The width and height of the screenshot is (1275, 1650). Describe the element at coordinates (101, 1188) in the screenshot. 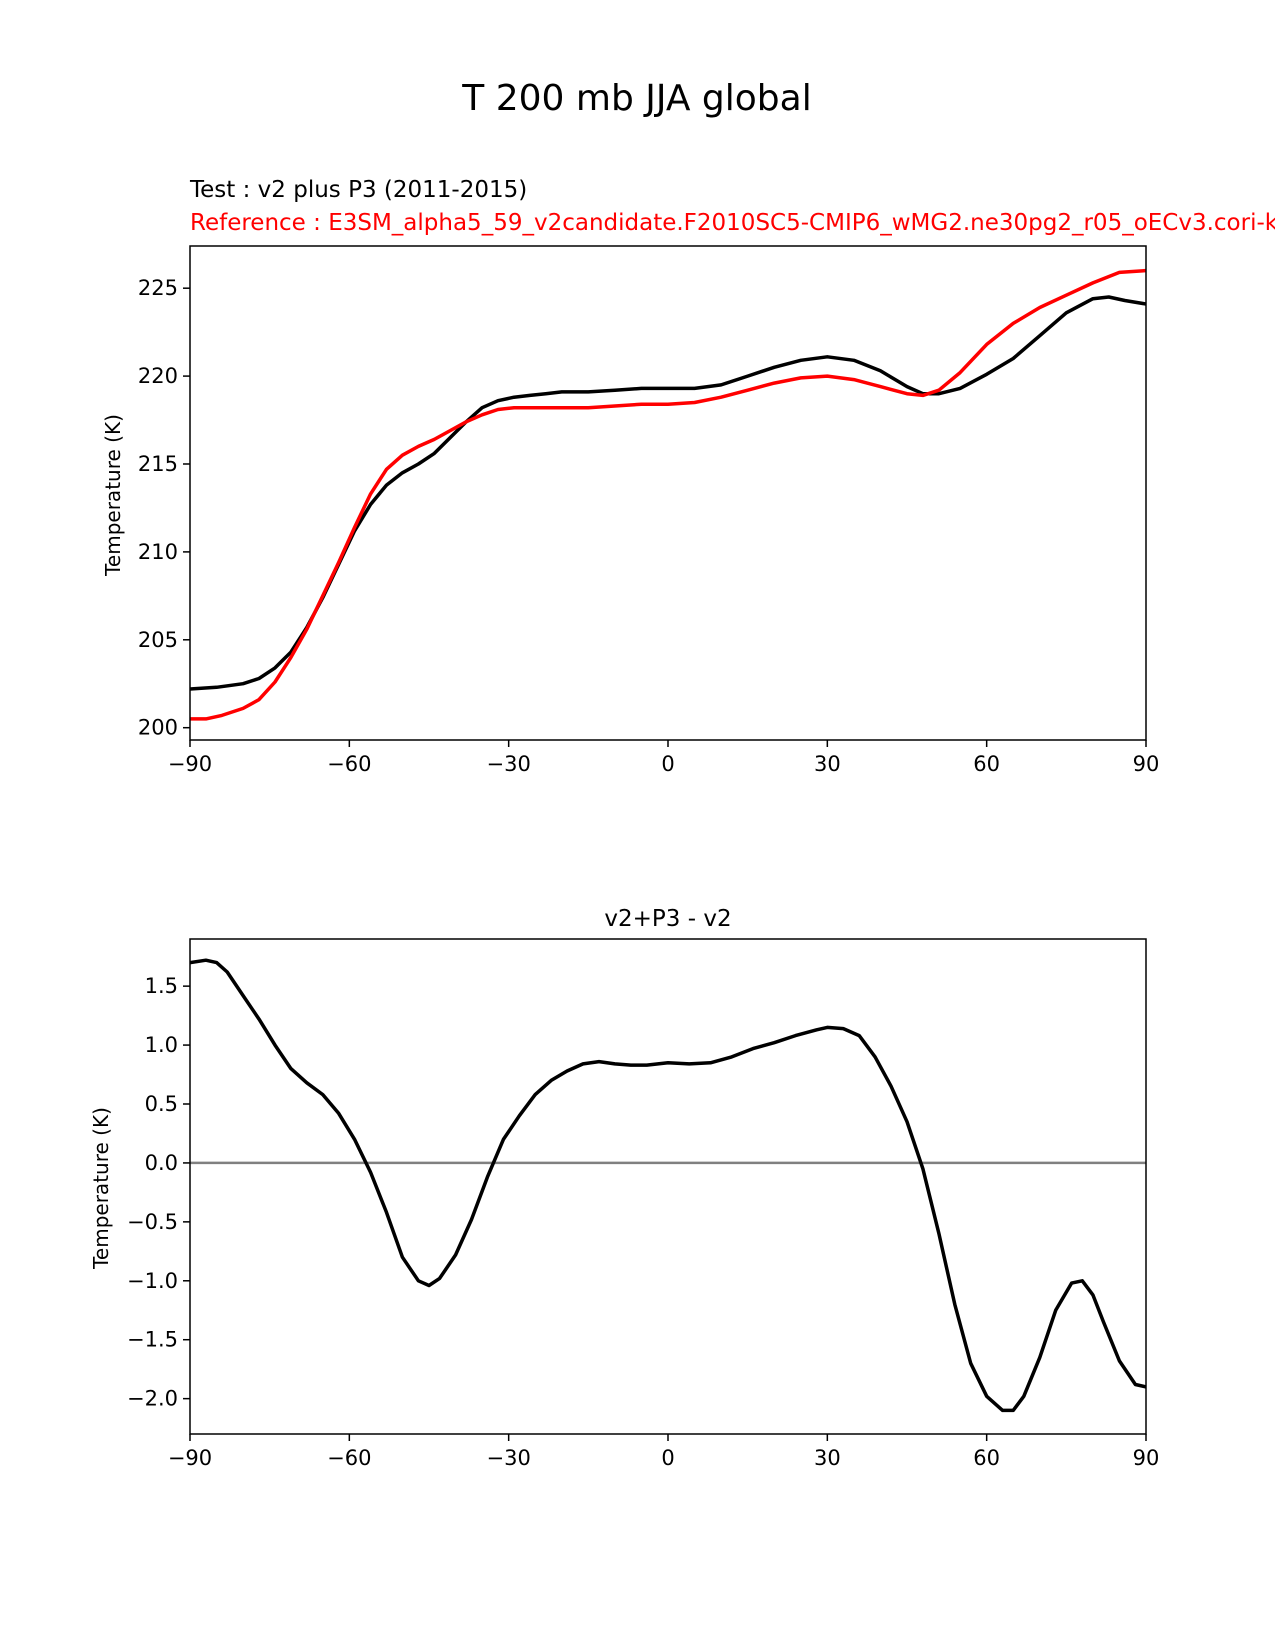

I see `bottom-ylabel: Temperature (K)` at that location.